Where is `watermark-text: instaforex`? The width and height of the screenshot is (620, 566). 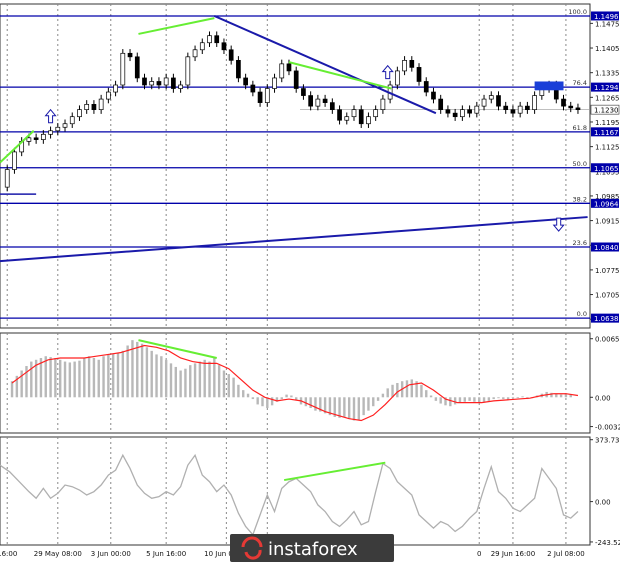 watermark-text: instaforex is located at coordinates (313, 549).